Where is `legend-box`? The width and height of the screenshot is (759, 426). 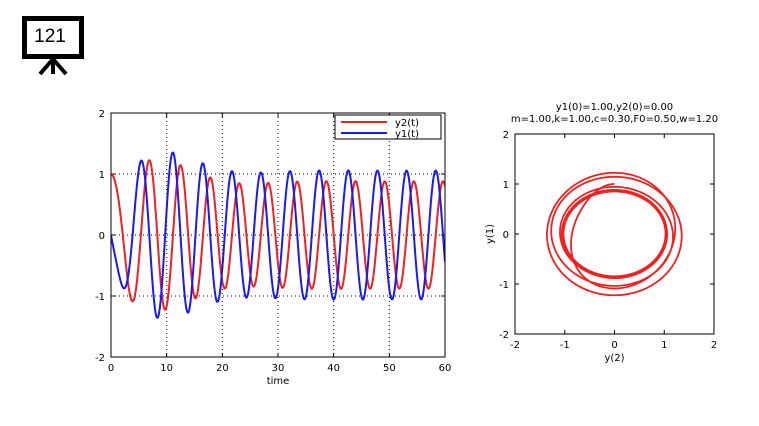
legend-box is located at coordinates (388, 127).